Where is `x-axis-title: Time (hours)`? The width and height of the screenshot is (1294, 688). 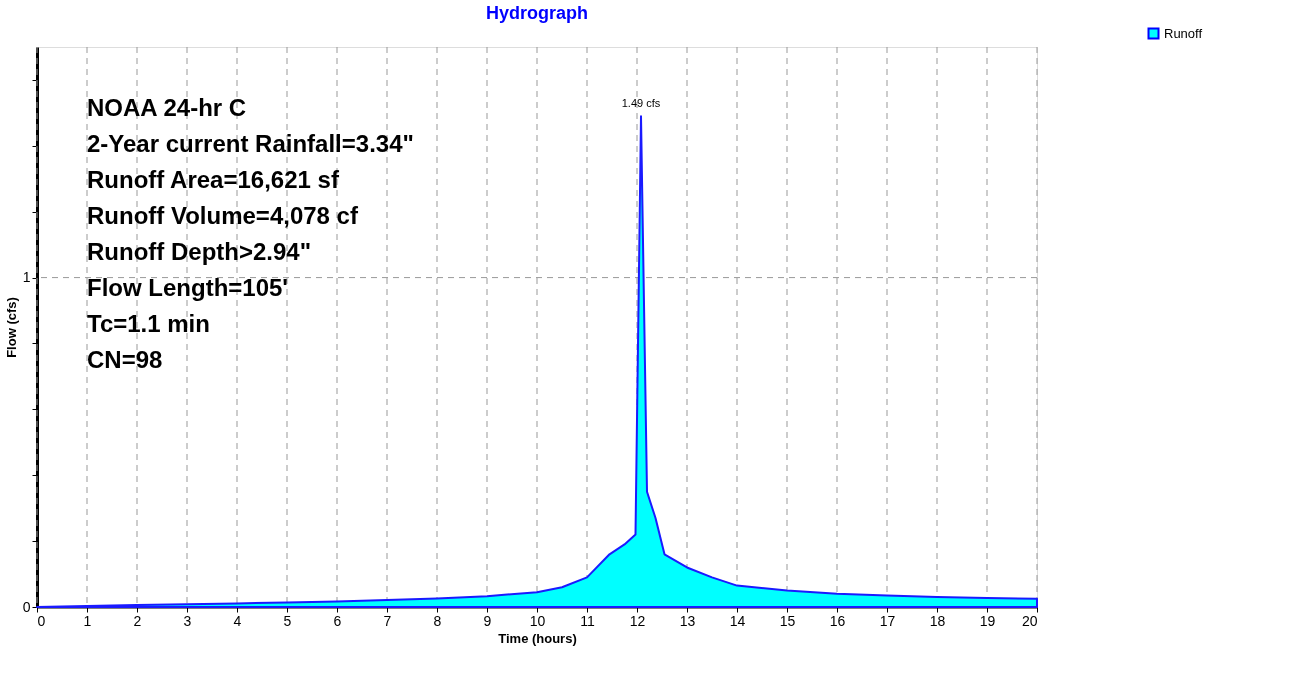
x-axis-title: Time (hours) is located at coordinates (537, 638).